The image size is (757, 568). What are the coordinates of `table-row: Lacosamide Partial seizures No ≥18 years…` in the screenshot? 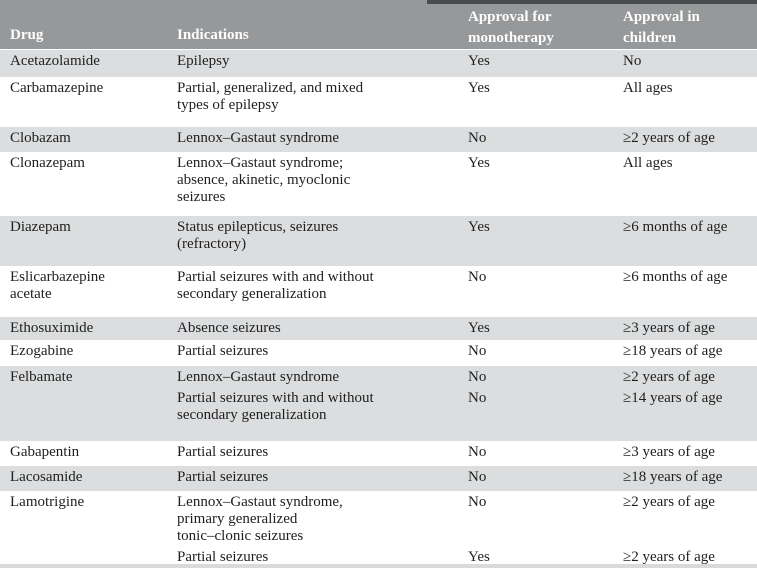 It's located at (378, 478).